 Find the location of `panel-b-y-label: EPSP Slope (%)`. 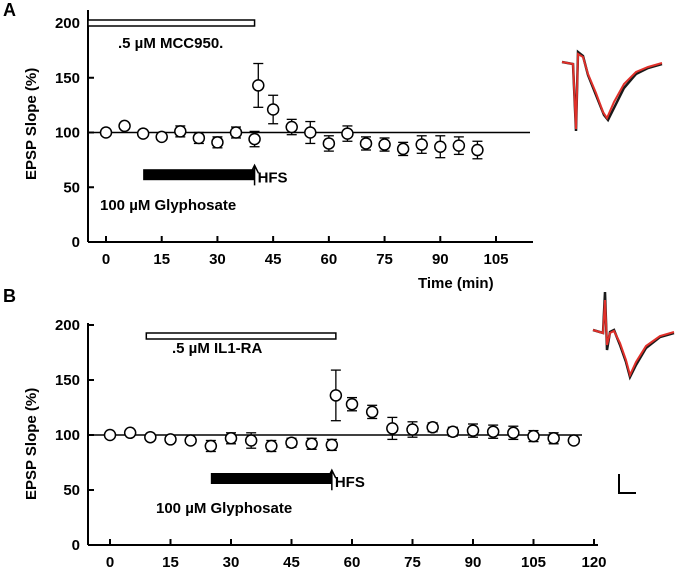

panel-b-y-label: EPSP Slope (%) is located at coordinates (31, 444).